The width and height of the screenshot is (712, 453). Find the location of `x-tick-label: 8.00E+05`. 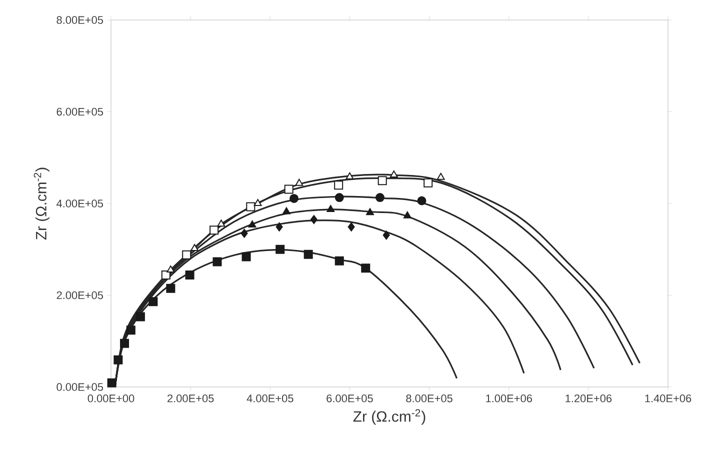

x-tick-label: 8.00E+05 is located at coordinates (429, 398).